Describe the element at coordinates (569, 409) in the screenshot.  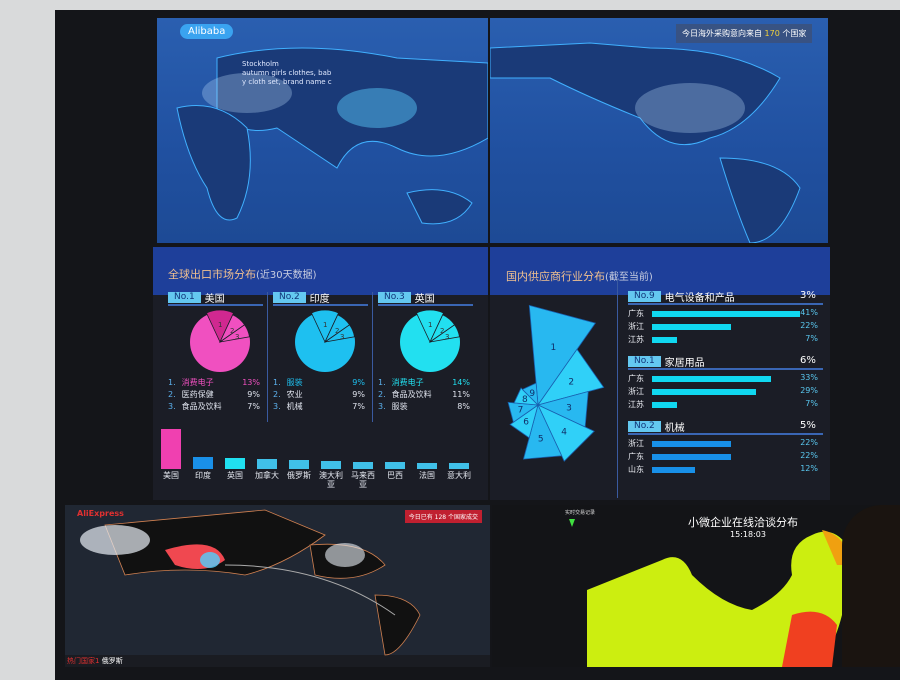
I see `rose-label: 3` at that location.